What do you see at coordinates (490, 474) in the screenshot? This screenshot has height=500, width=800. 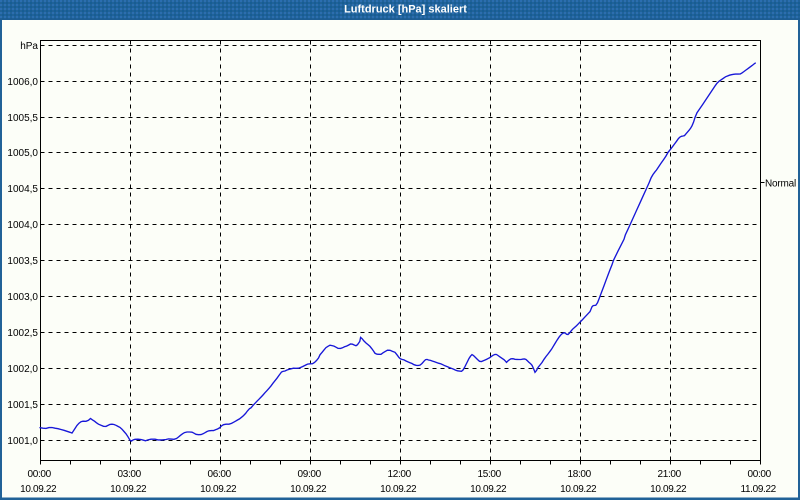 I see `svg-text: 15:00` at bounding box center [490, 474].